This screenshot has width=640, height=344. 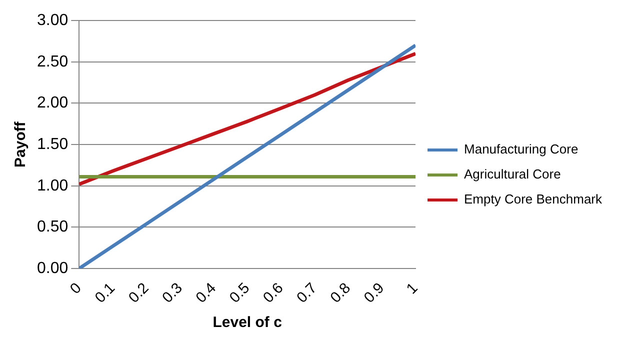 What do you see at coordinates (52, 103) in the screenshot?
I see `y-tick-label: 2.00` at bounding box center [52, 103].